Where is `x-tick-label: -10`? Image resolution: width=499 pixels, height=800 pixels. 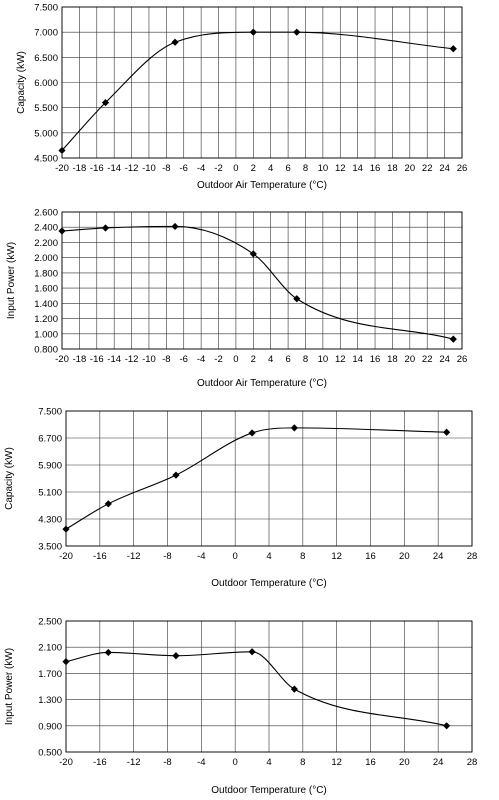
x-tick-label: -10 is located at coordinates (149, 168).